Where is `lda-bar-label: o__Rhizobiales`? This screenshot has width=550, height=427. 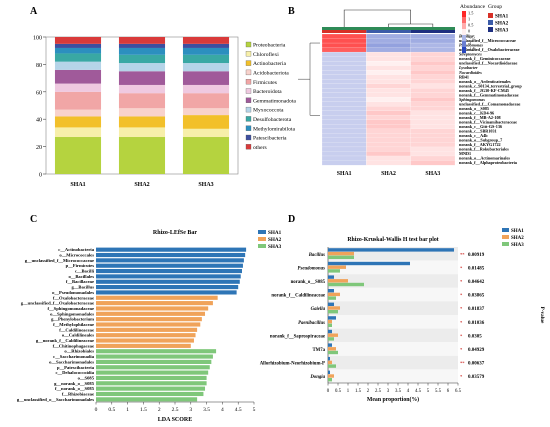
lda-bar-label: o__Rhizobiales is located at coordinates (79, 351).